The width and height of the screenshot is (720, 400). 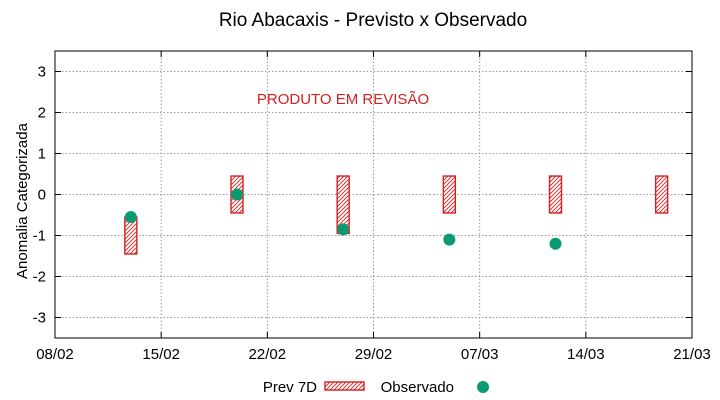 What do you see at coordinates (417, 387) in the screenshot?
I see `legend-label-observado: Observado` at bounding box center [417, 387].